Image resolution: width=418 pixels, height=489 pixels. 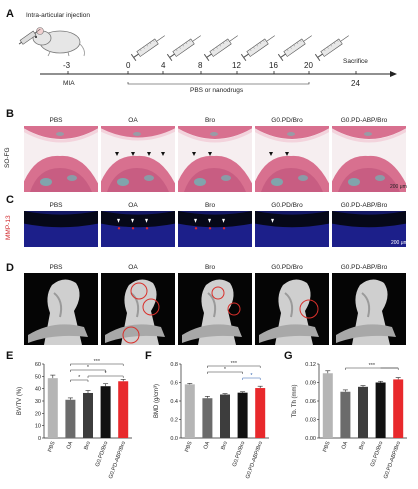 I want to click on y-axis-label: BV/TV (%), so click(x=20, y=401).